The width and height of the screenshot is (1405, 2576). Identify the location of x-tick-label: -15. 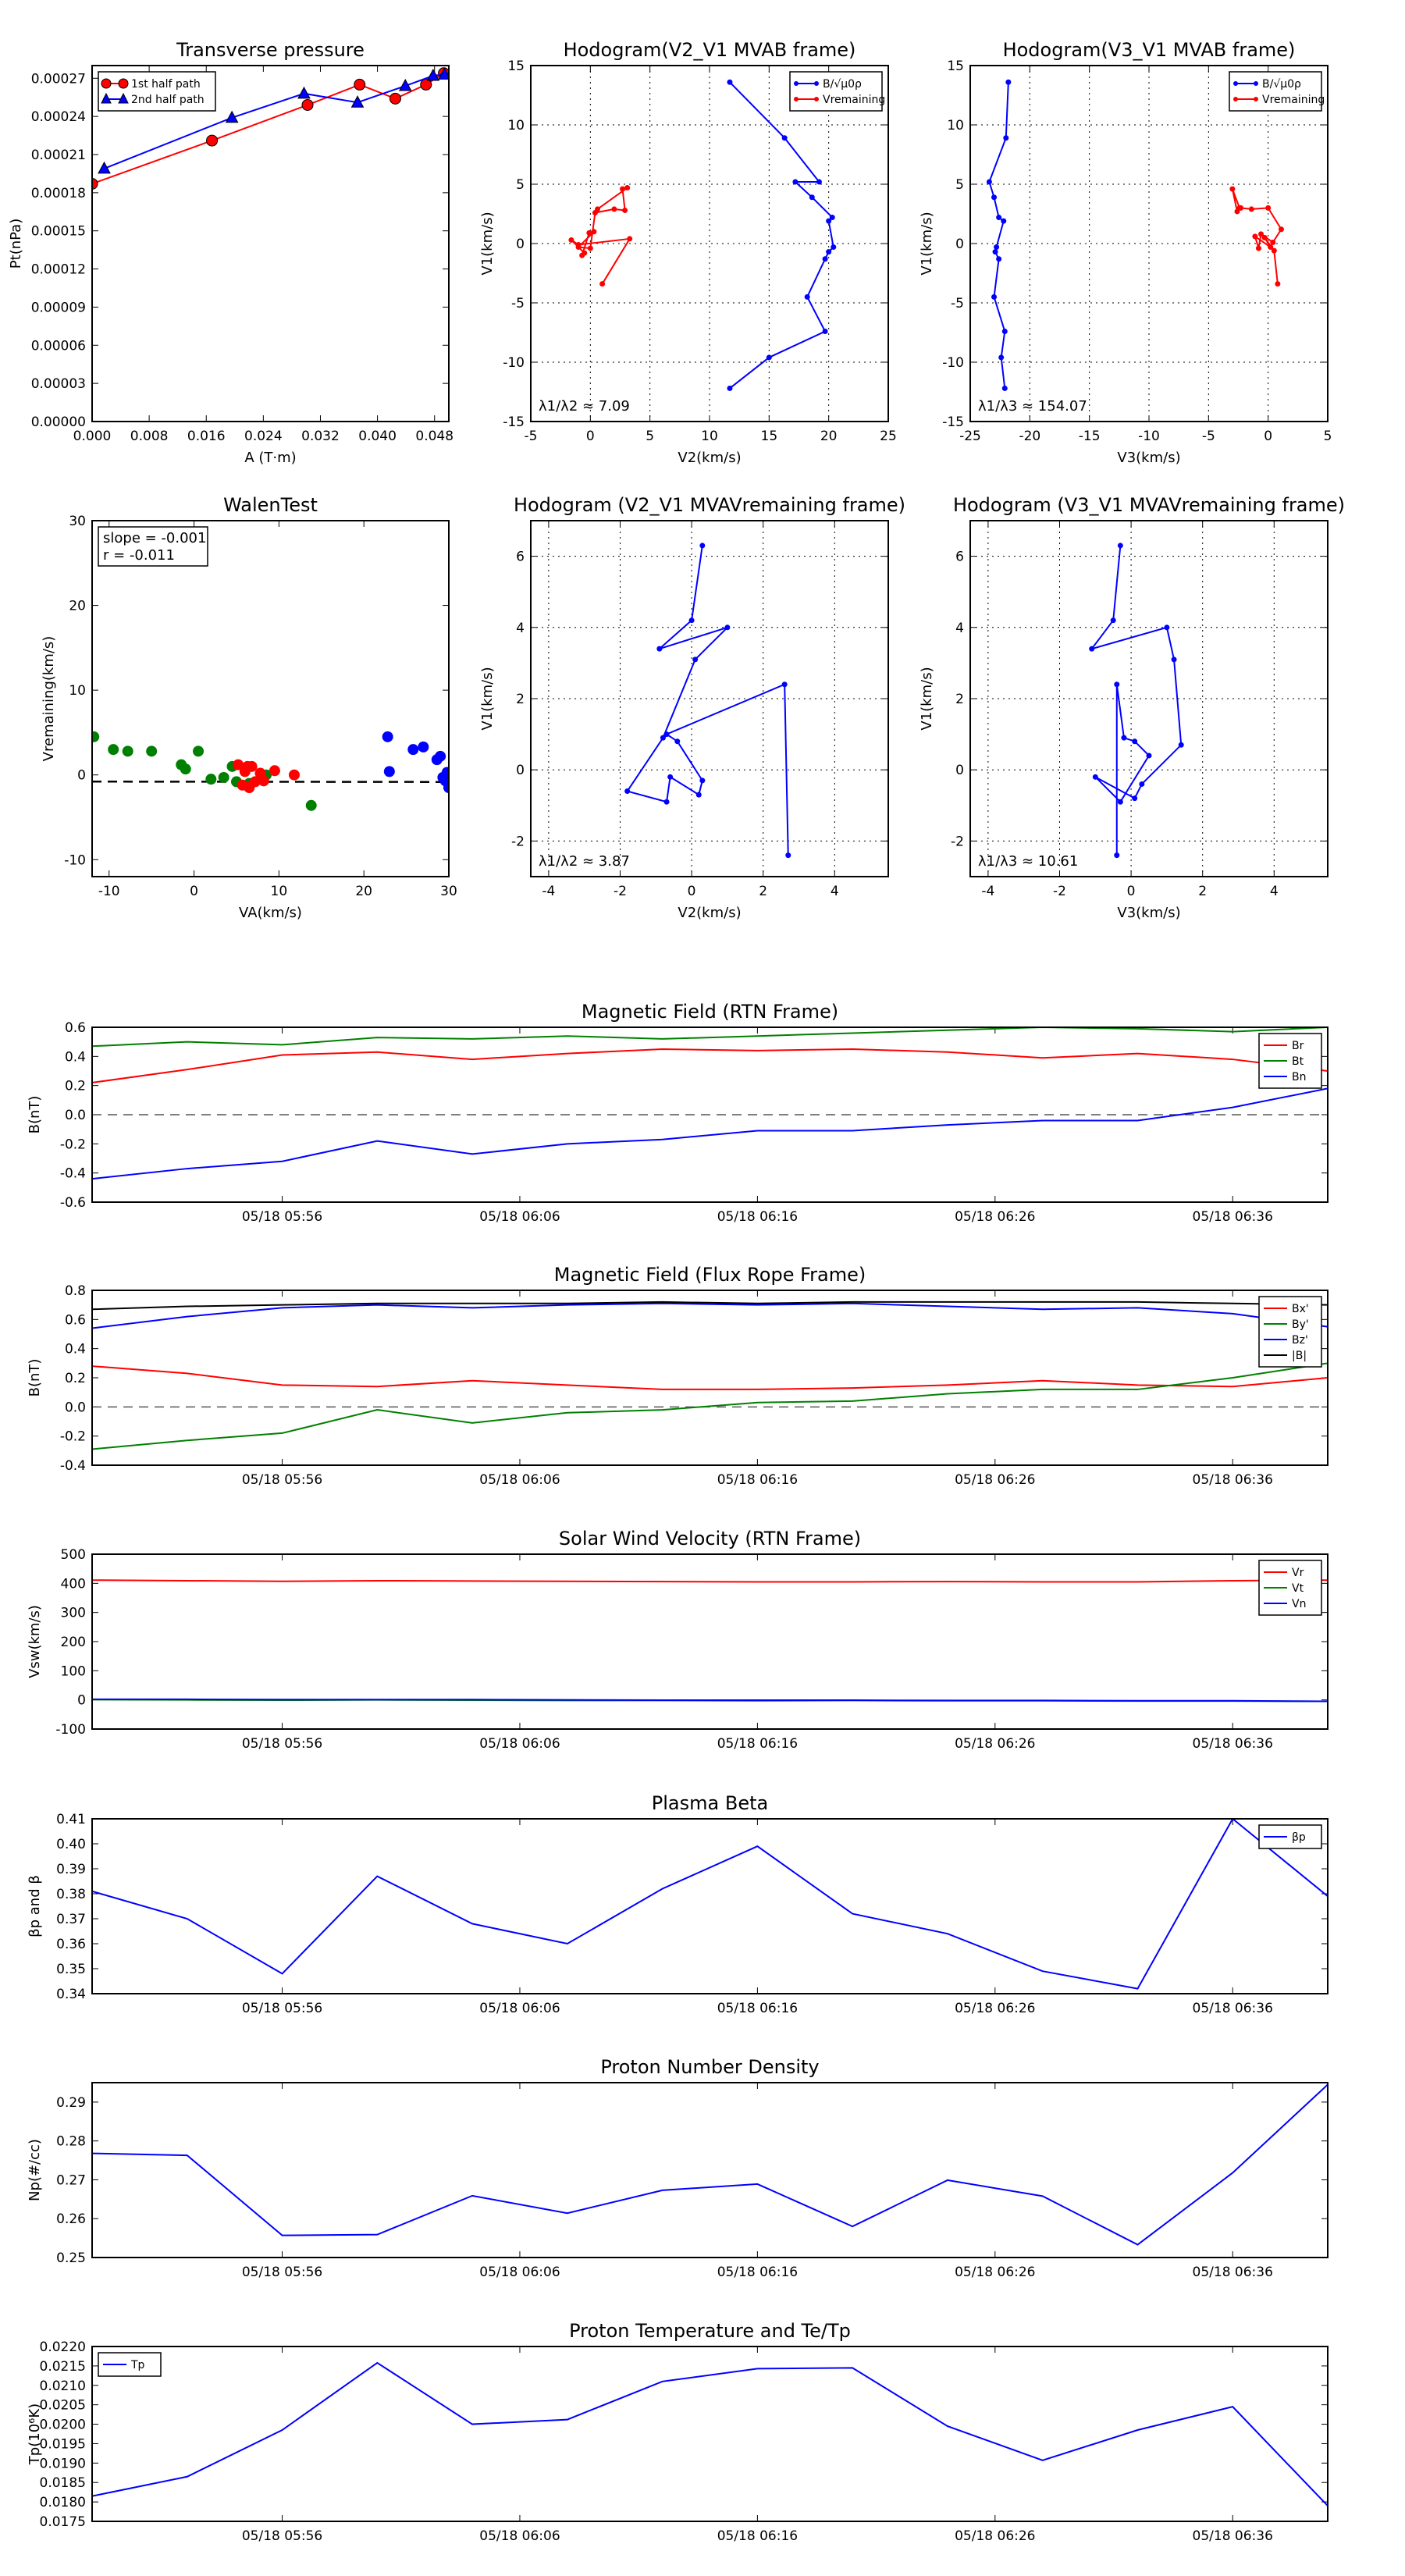
(1090, 436).